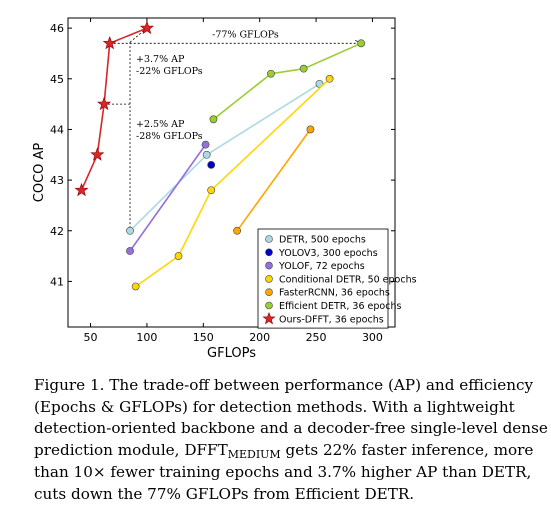 Image resolution: width=551 pixels, height=526 pixels. I want to click on annotation-37-ap: +3.7% AP, so click(160, 59).